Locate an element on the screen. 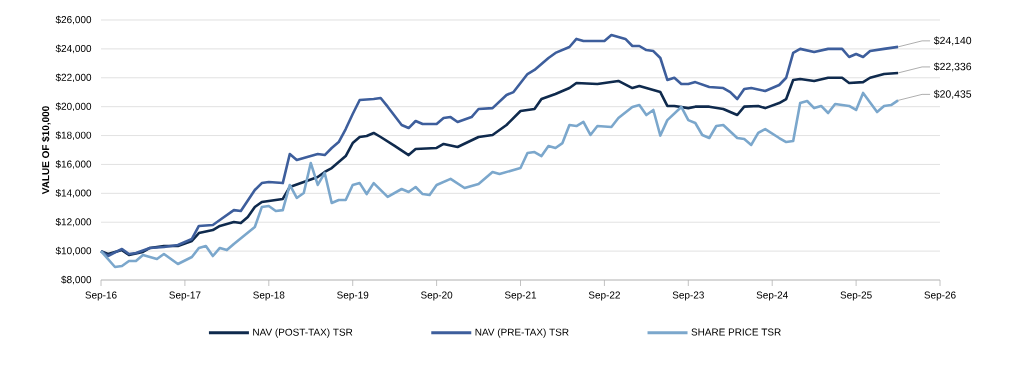  y-tick-label: $12,000 is located at coordinates (73, 222).